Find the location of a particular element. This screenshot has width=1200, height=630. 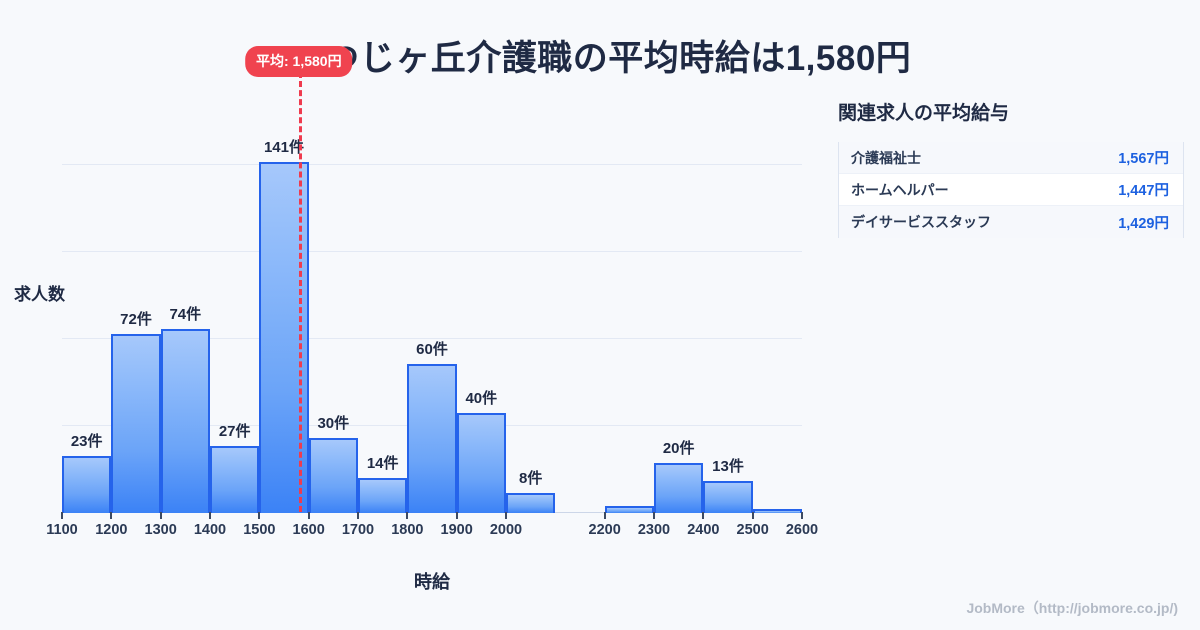

x-axis-tick-label: 2500 is located at coordinates (752, 530).